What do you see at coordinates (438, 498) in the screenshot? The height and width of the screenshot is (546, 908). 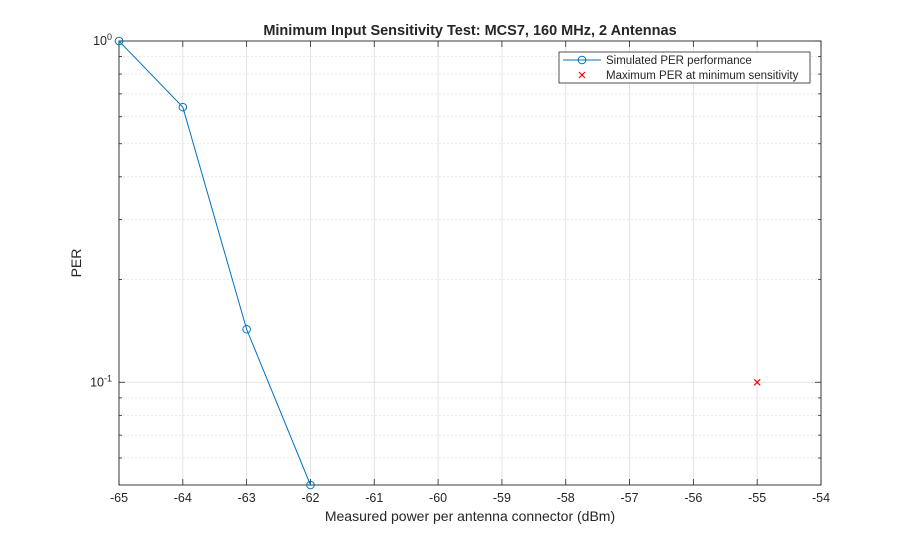 I see `x-tick-label: -60` at bounding box center [438, 498].